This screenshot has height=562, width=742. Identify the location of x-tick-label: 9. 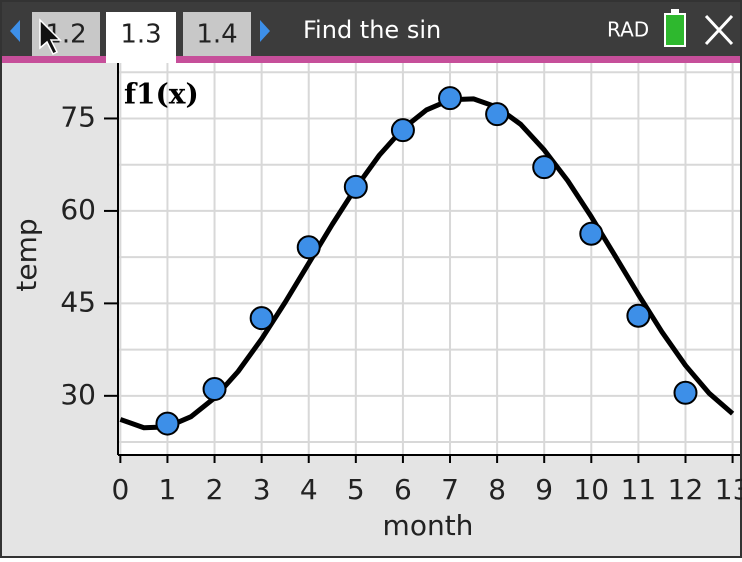
(544, 489).